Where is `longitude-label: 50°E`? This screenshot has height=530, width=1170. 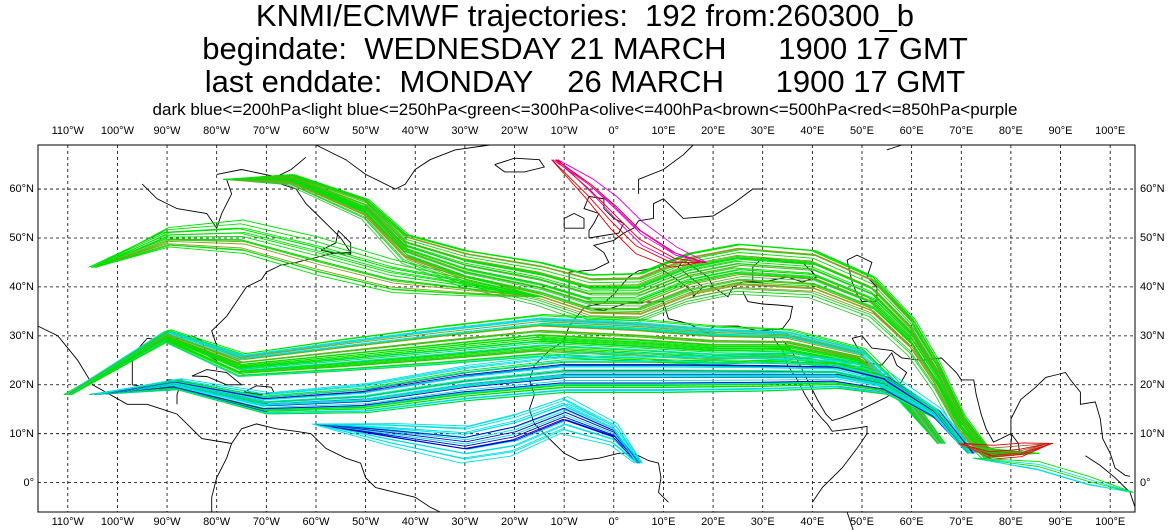 longitude-label: 50°E is located at coordinates (861, 522).